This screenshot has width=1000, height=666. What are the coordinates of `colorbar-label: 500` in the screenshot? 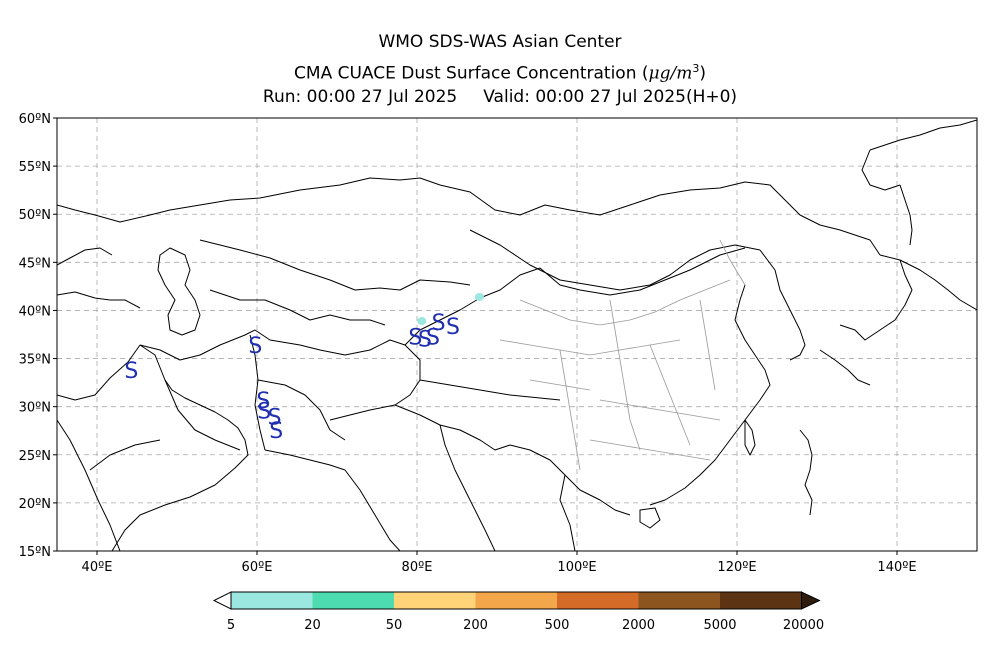 It's located at (557, 625).